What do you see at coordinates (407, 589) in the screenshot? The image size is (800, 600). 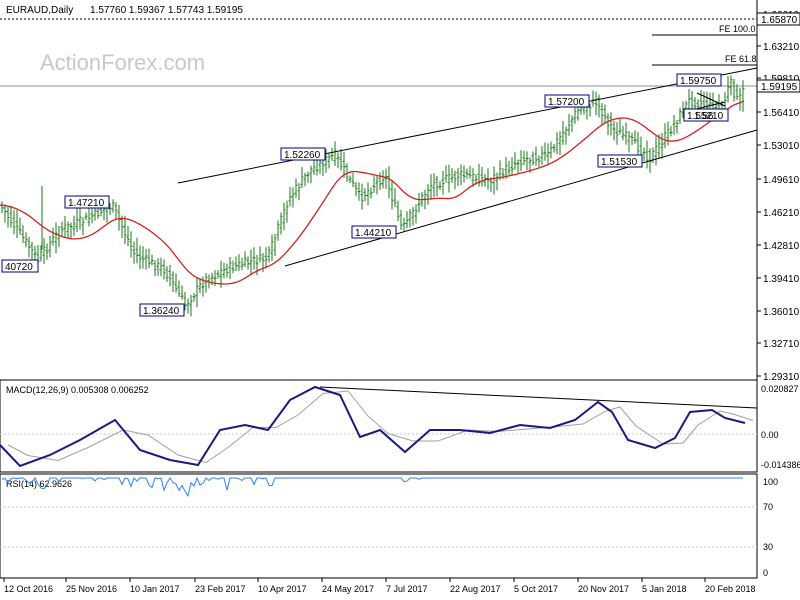 I see `date-tick-label: 7 Jul 2017` at bounding box center [407, 589].